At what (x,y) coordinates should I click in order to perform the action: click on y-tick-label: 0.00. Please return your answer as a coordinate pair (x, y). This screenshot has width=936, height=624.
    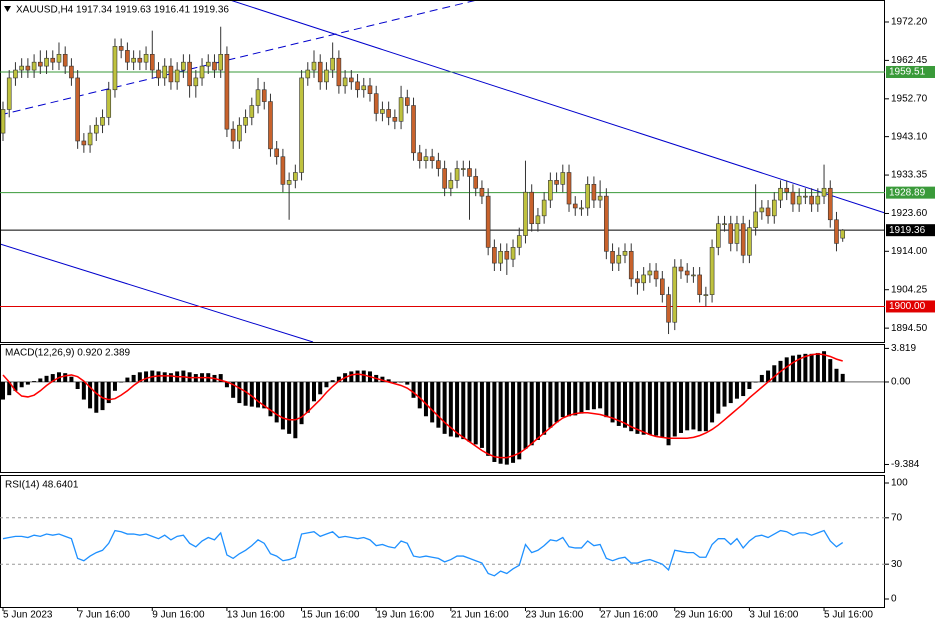
    Looking at the image, I should click on (901, 382).